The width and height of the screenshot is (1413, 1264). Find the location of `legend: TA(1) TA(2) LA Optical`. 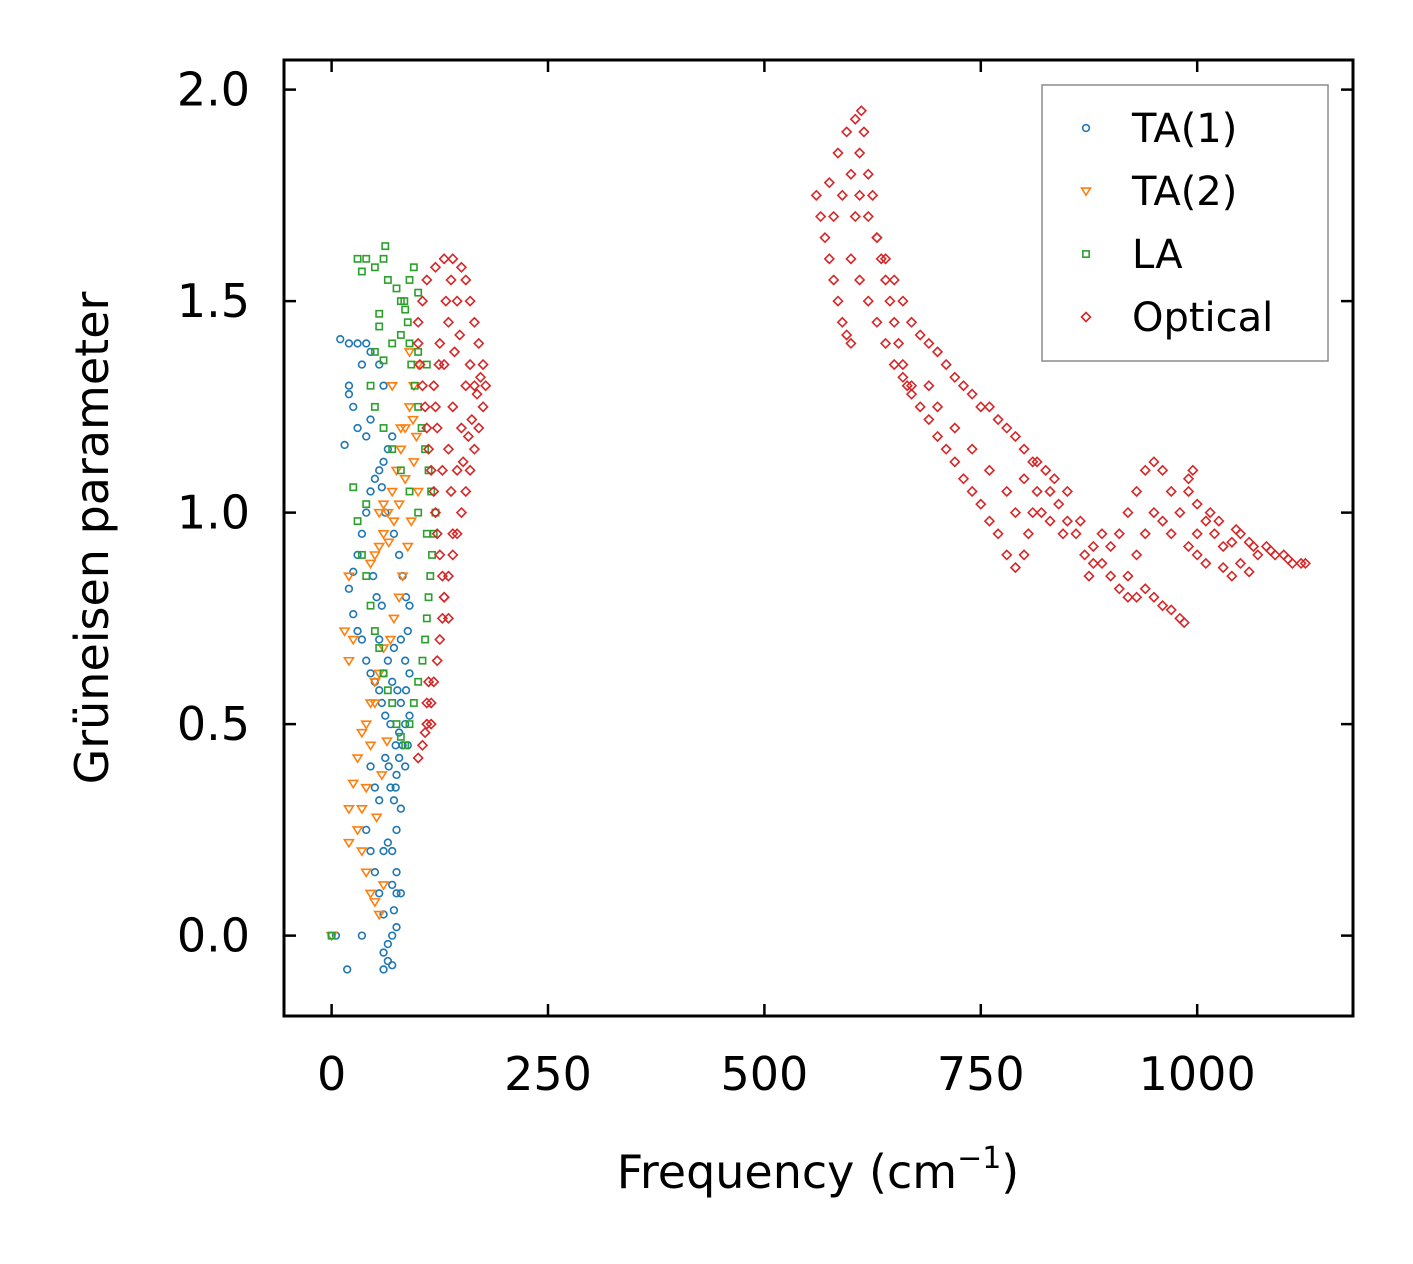

legend: TA(1) TA(2) LA Optical is located at coordinates (1185, 223).